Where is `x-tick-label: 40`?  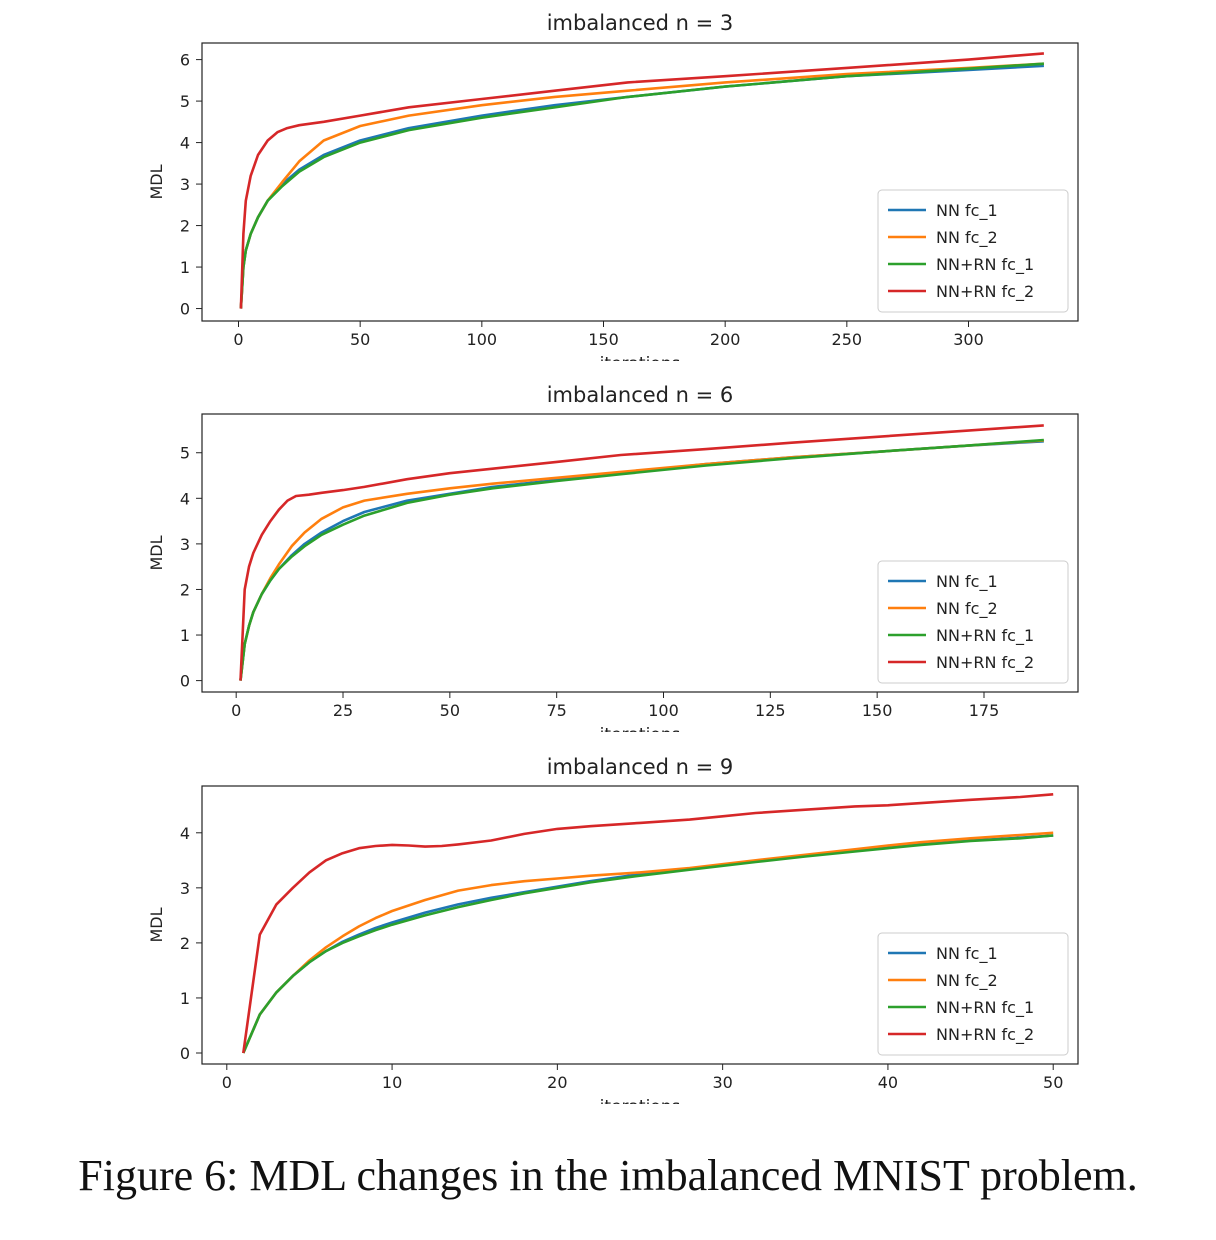
x-tick-label: 40 is located at coordinates (888, 1082).